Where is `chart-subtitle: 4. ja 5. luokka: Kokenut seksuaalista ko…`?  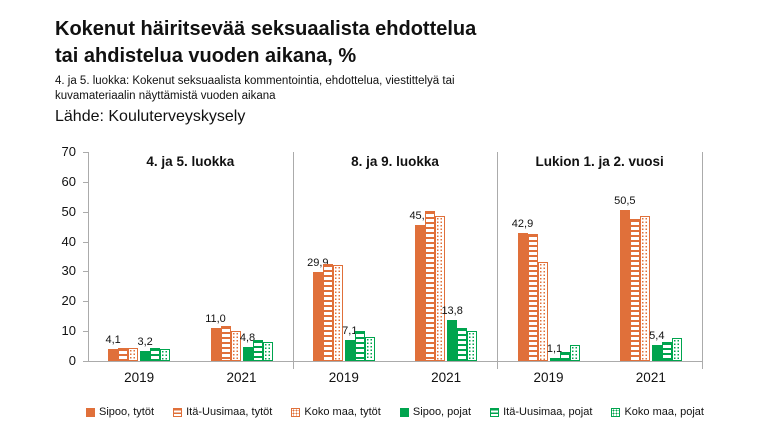 chart-subtitle: 4. ja 5. luokka: Kokenut seksuaalista ko… is located at coordinates (255, 89).